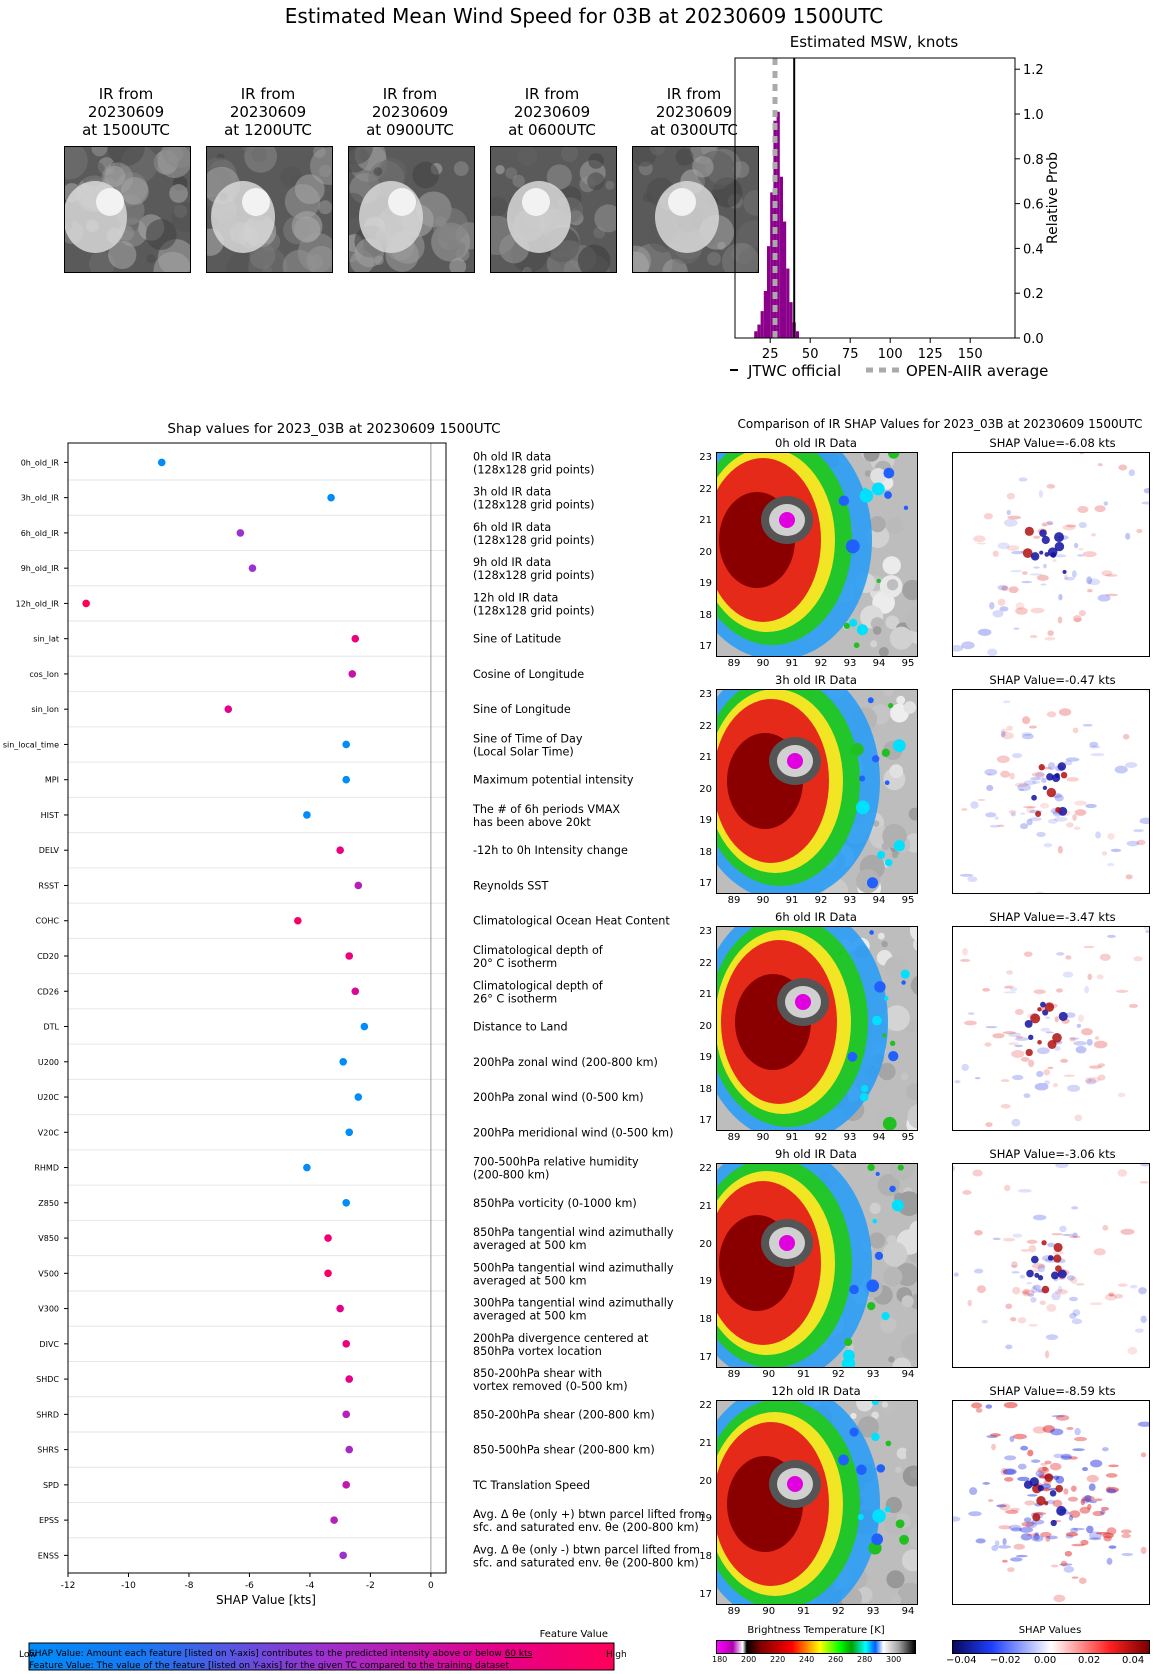  Describe the element at coordinates (48, 1555) in the screenshot. I see `feature-short-label: ENSS` at that location.